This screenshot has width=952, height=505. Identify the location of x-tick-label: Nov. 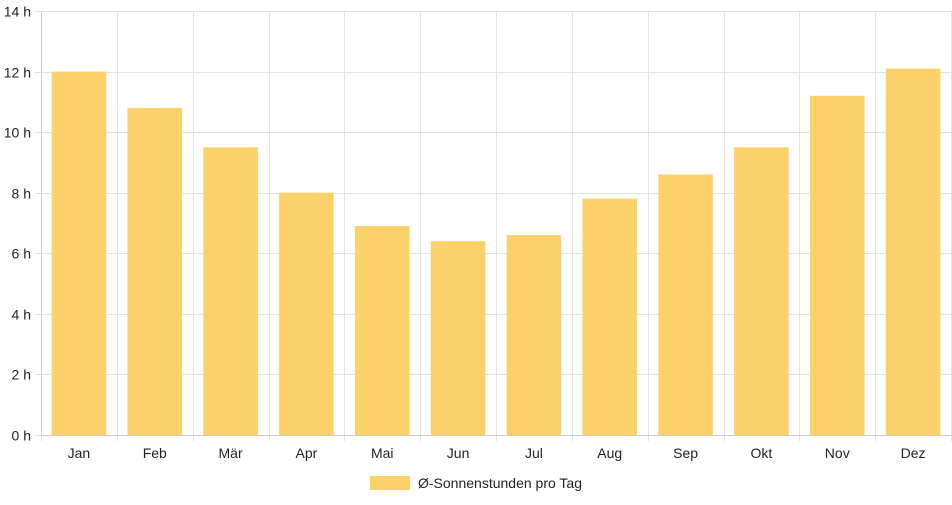
(837, 453).